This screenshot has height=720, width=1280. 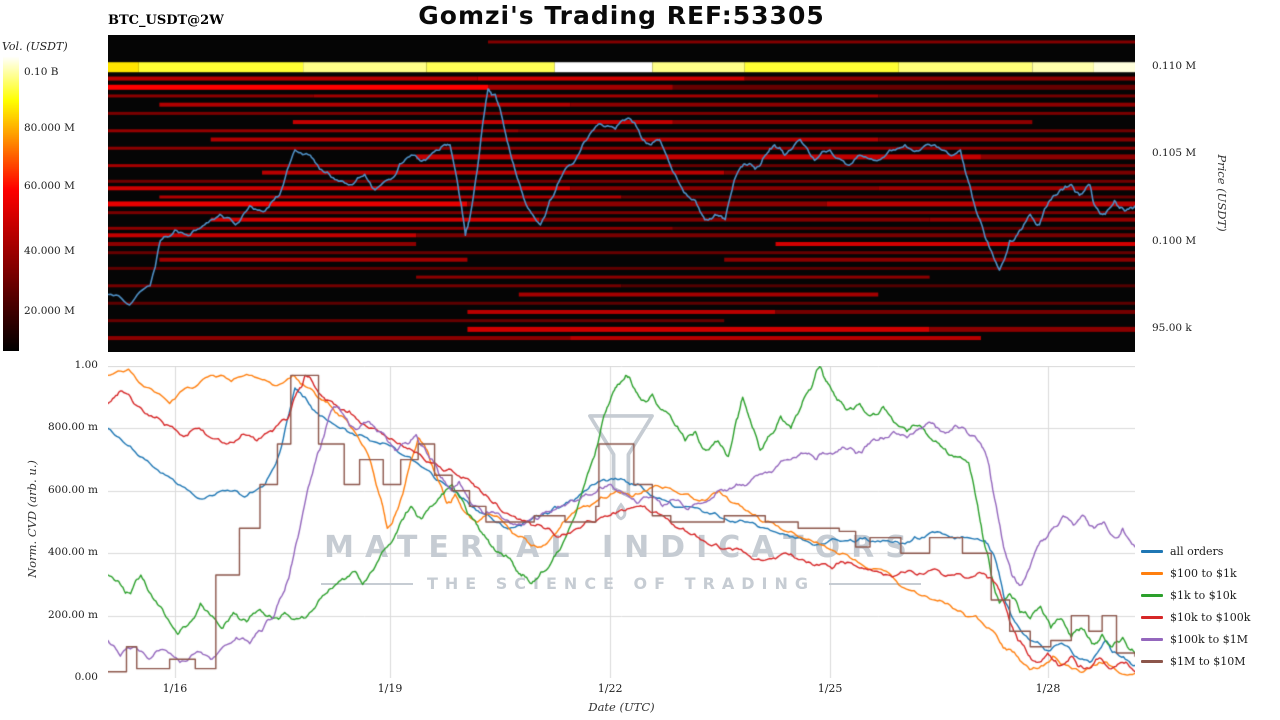 I want to click on legend-item: $1k to $10k, so click(x=1195, y=595).